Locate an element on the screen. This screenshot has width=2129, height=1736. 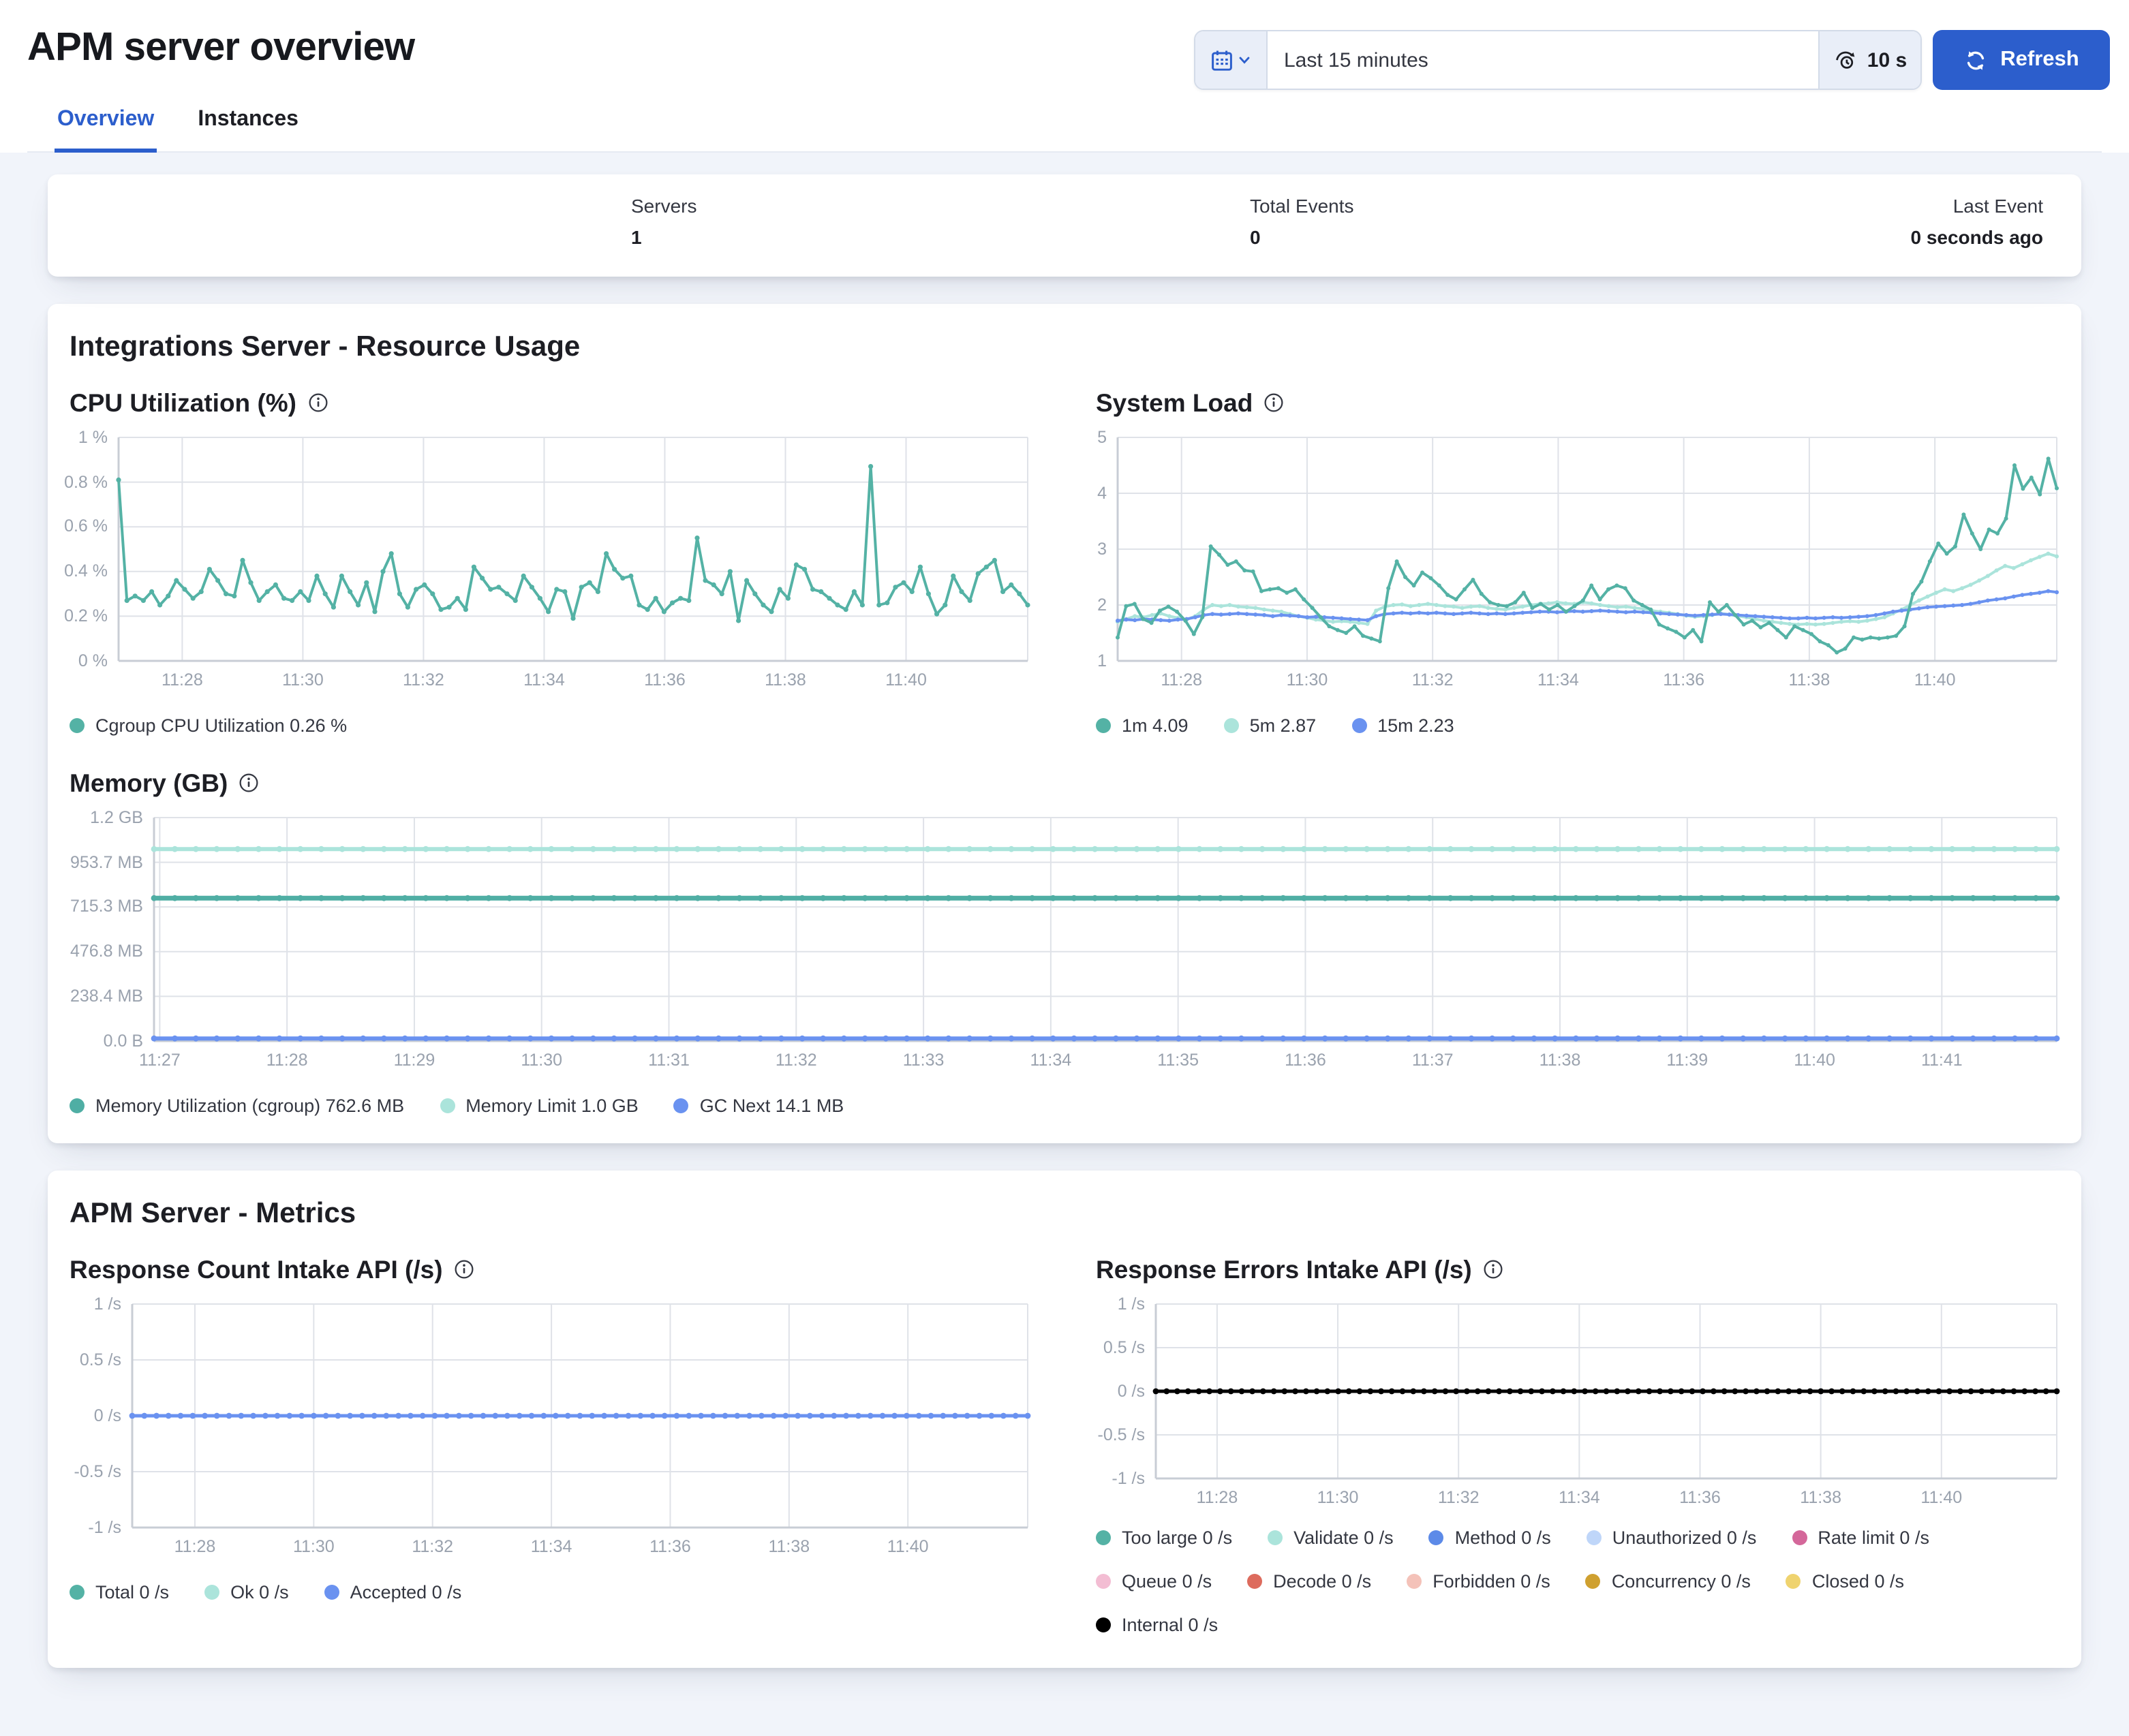
y-axis-label: 0.5 /s is located at coordinates (100, 1359).